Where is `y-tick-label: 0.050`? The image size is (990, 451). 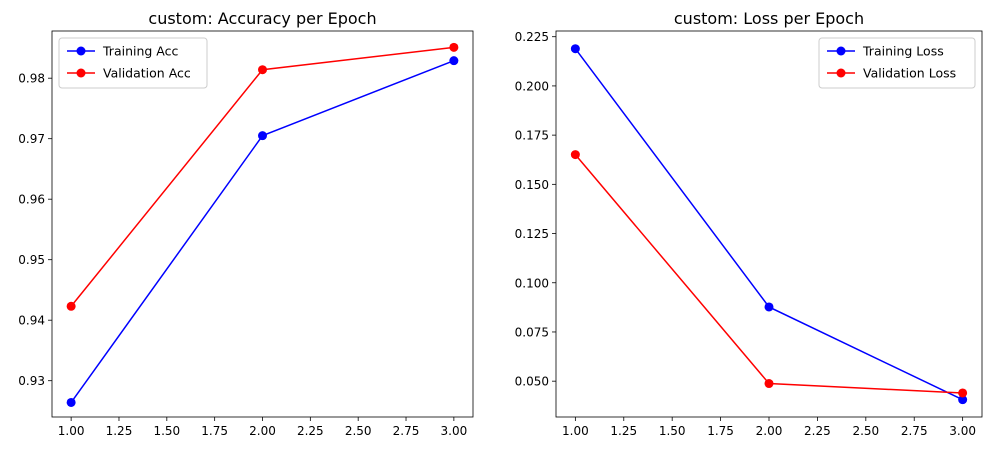 y-tick-label: 0.050 is located at coordinates (532, 382).